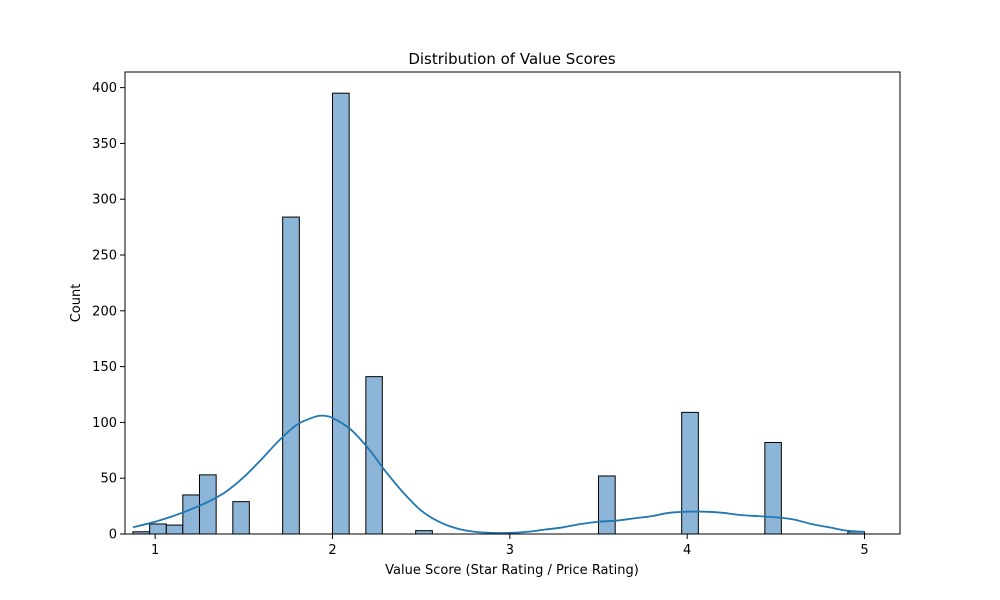 The width and height of the screenshot is (1000, 600). I want to click on y-axis-label: Count, so click(76, 303).